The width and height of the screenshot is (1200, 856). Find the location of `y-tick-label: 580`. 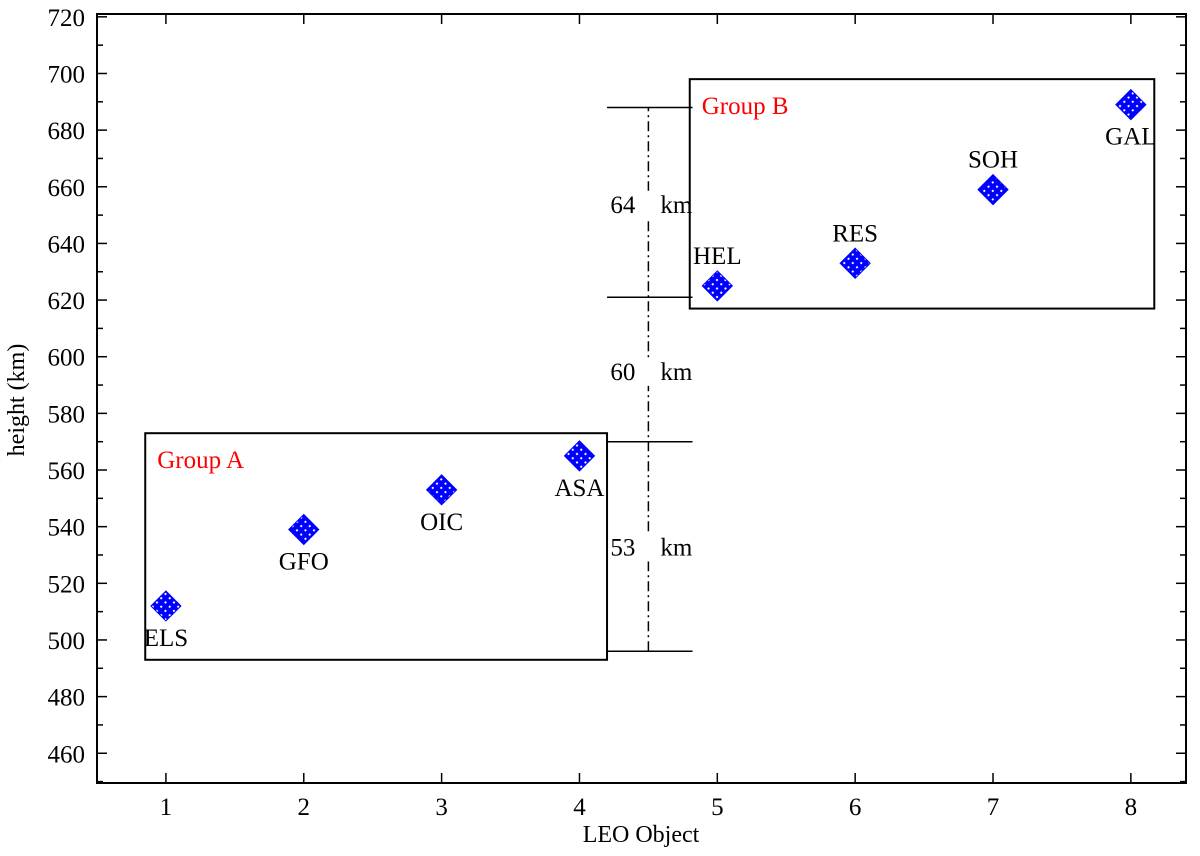

y-tick-label: 580 is located at coordinates (67, 414).